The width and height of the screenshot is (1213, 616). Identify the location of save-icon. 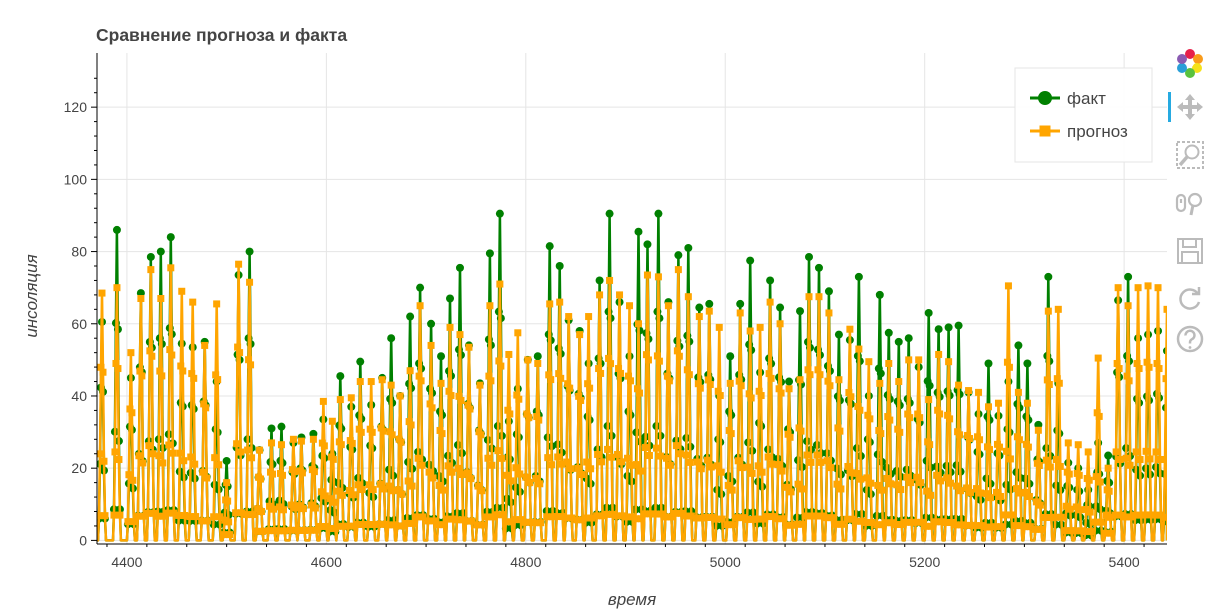
(1190, 251).